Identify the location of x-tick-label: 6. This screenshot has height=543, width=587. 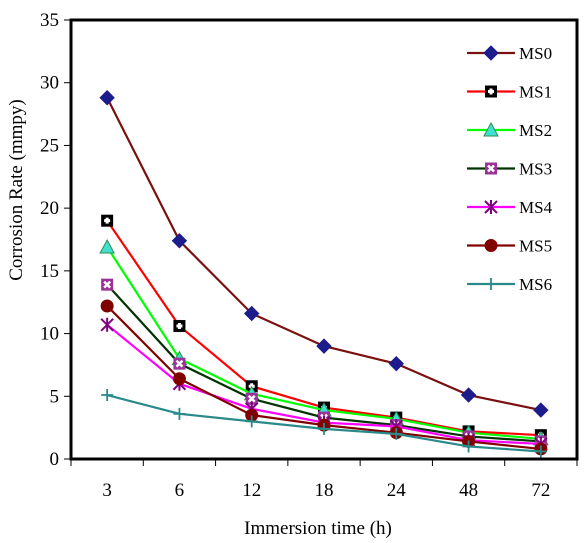
(180, 490).